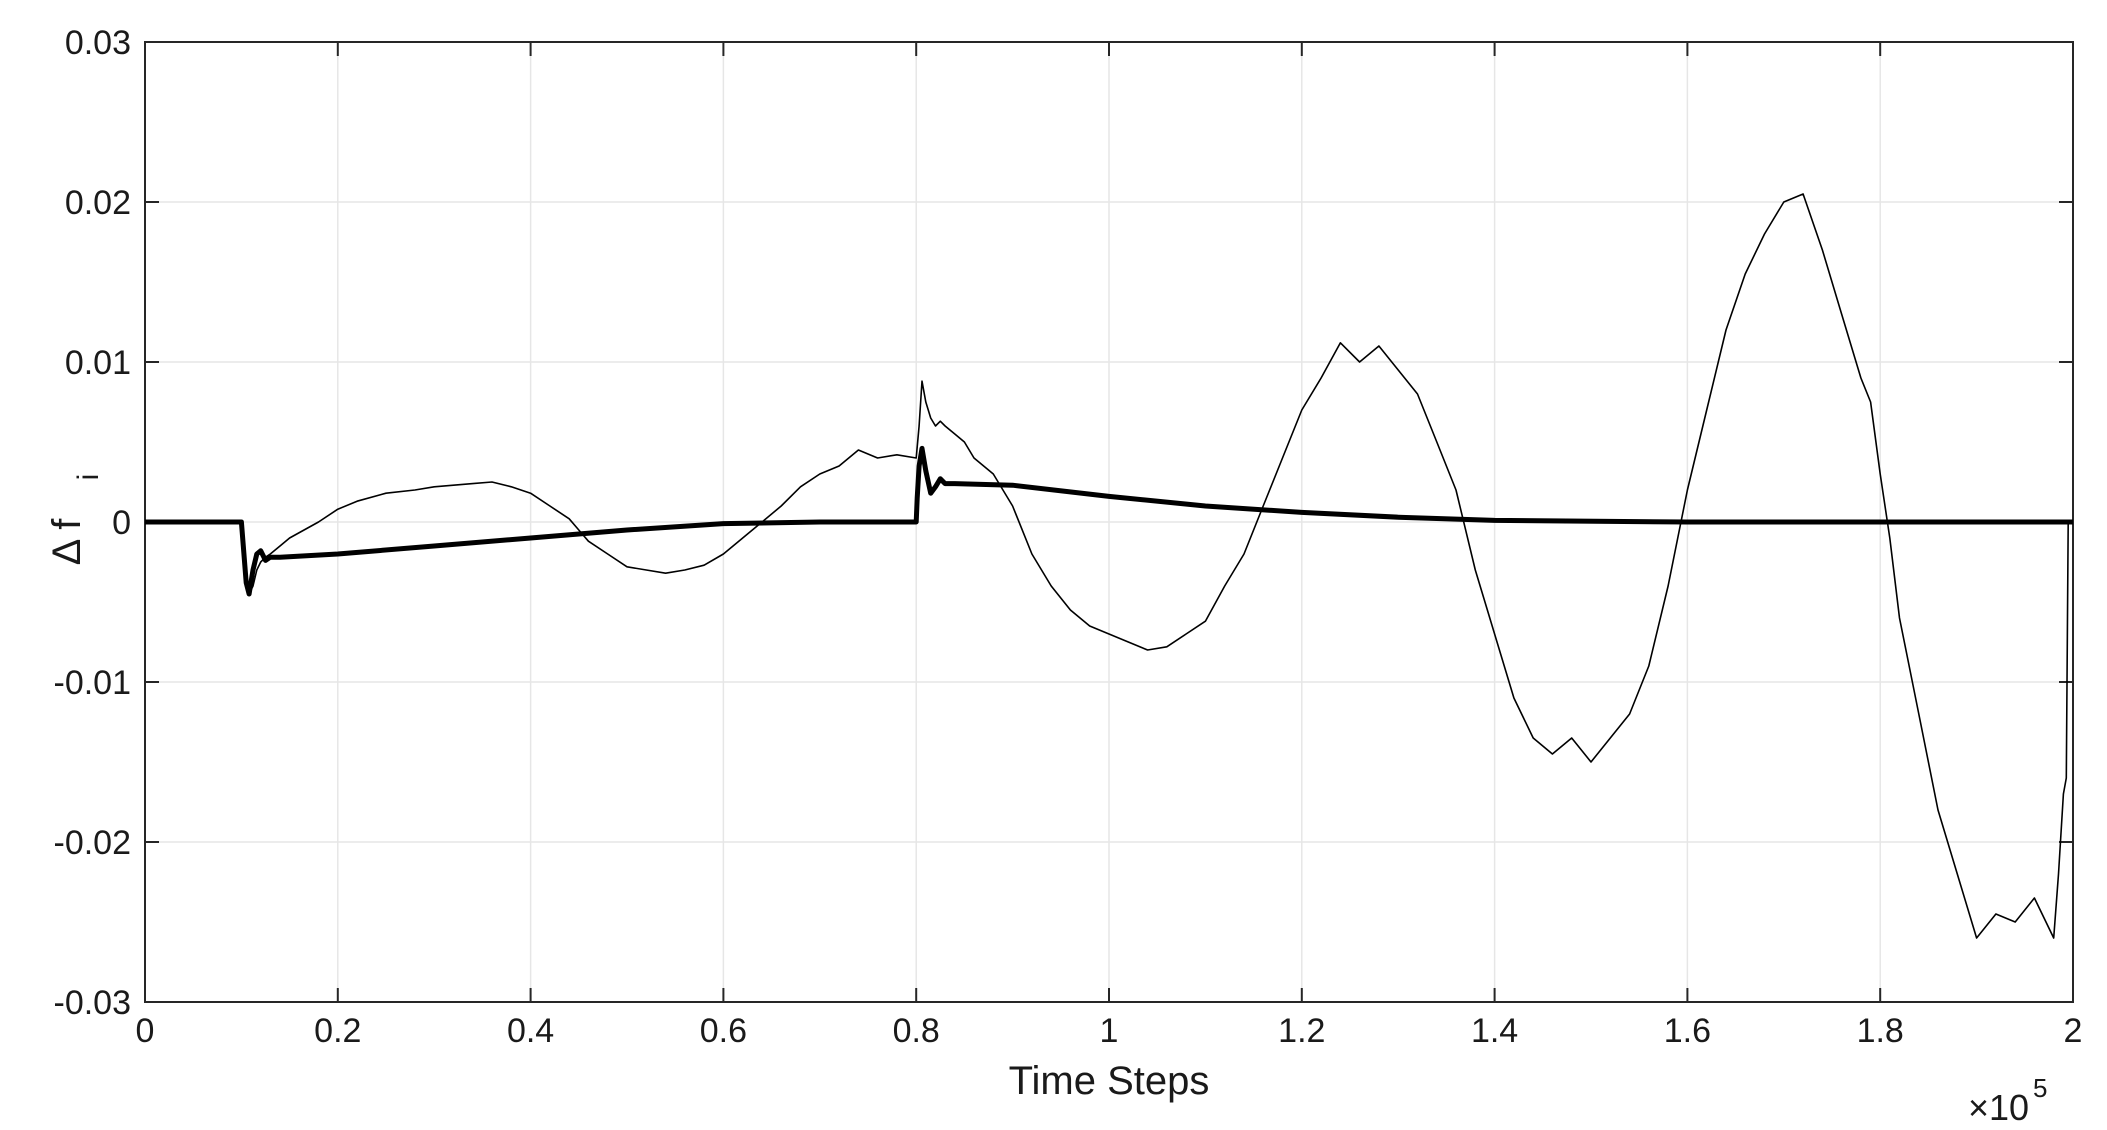  What do you see at coordinates (530, 1031) in the screenshot?
I see `x-tick-label: 0.4` at bounding box center [530, 1031].